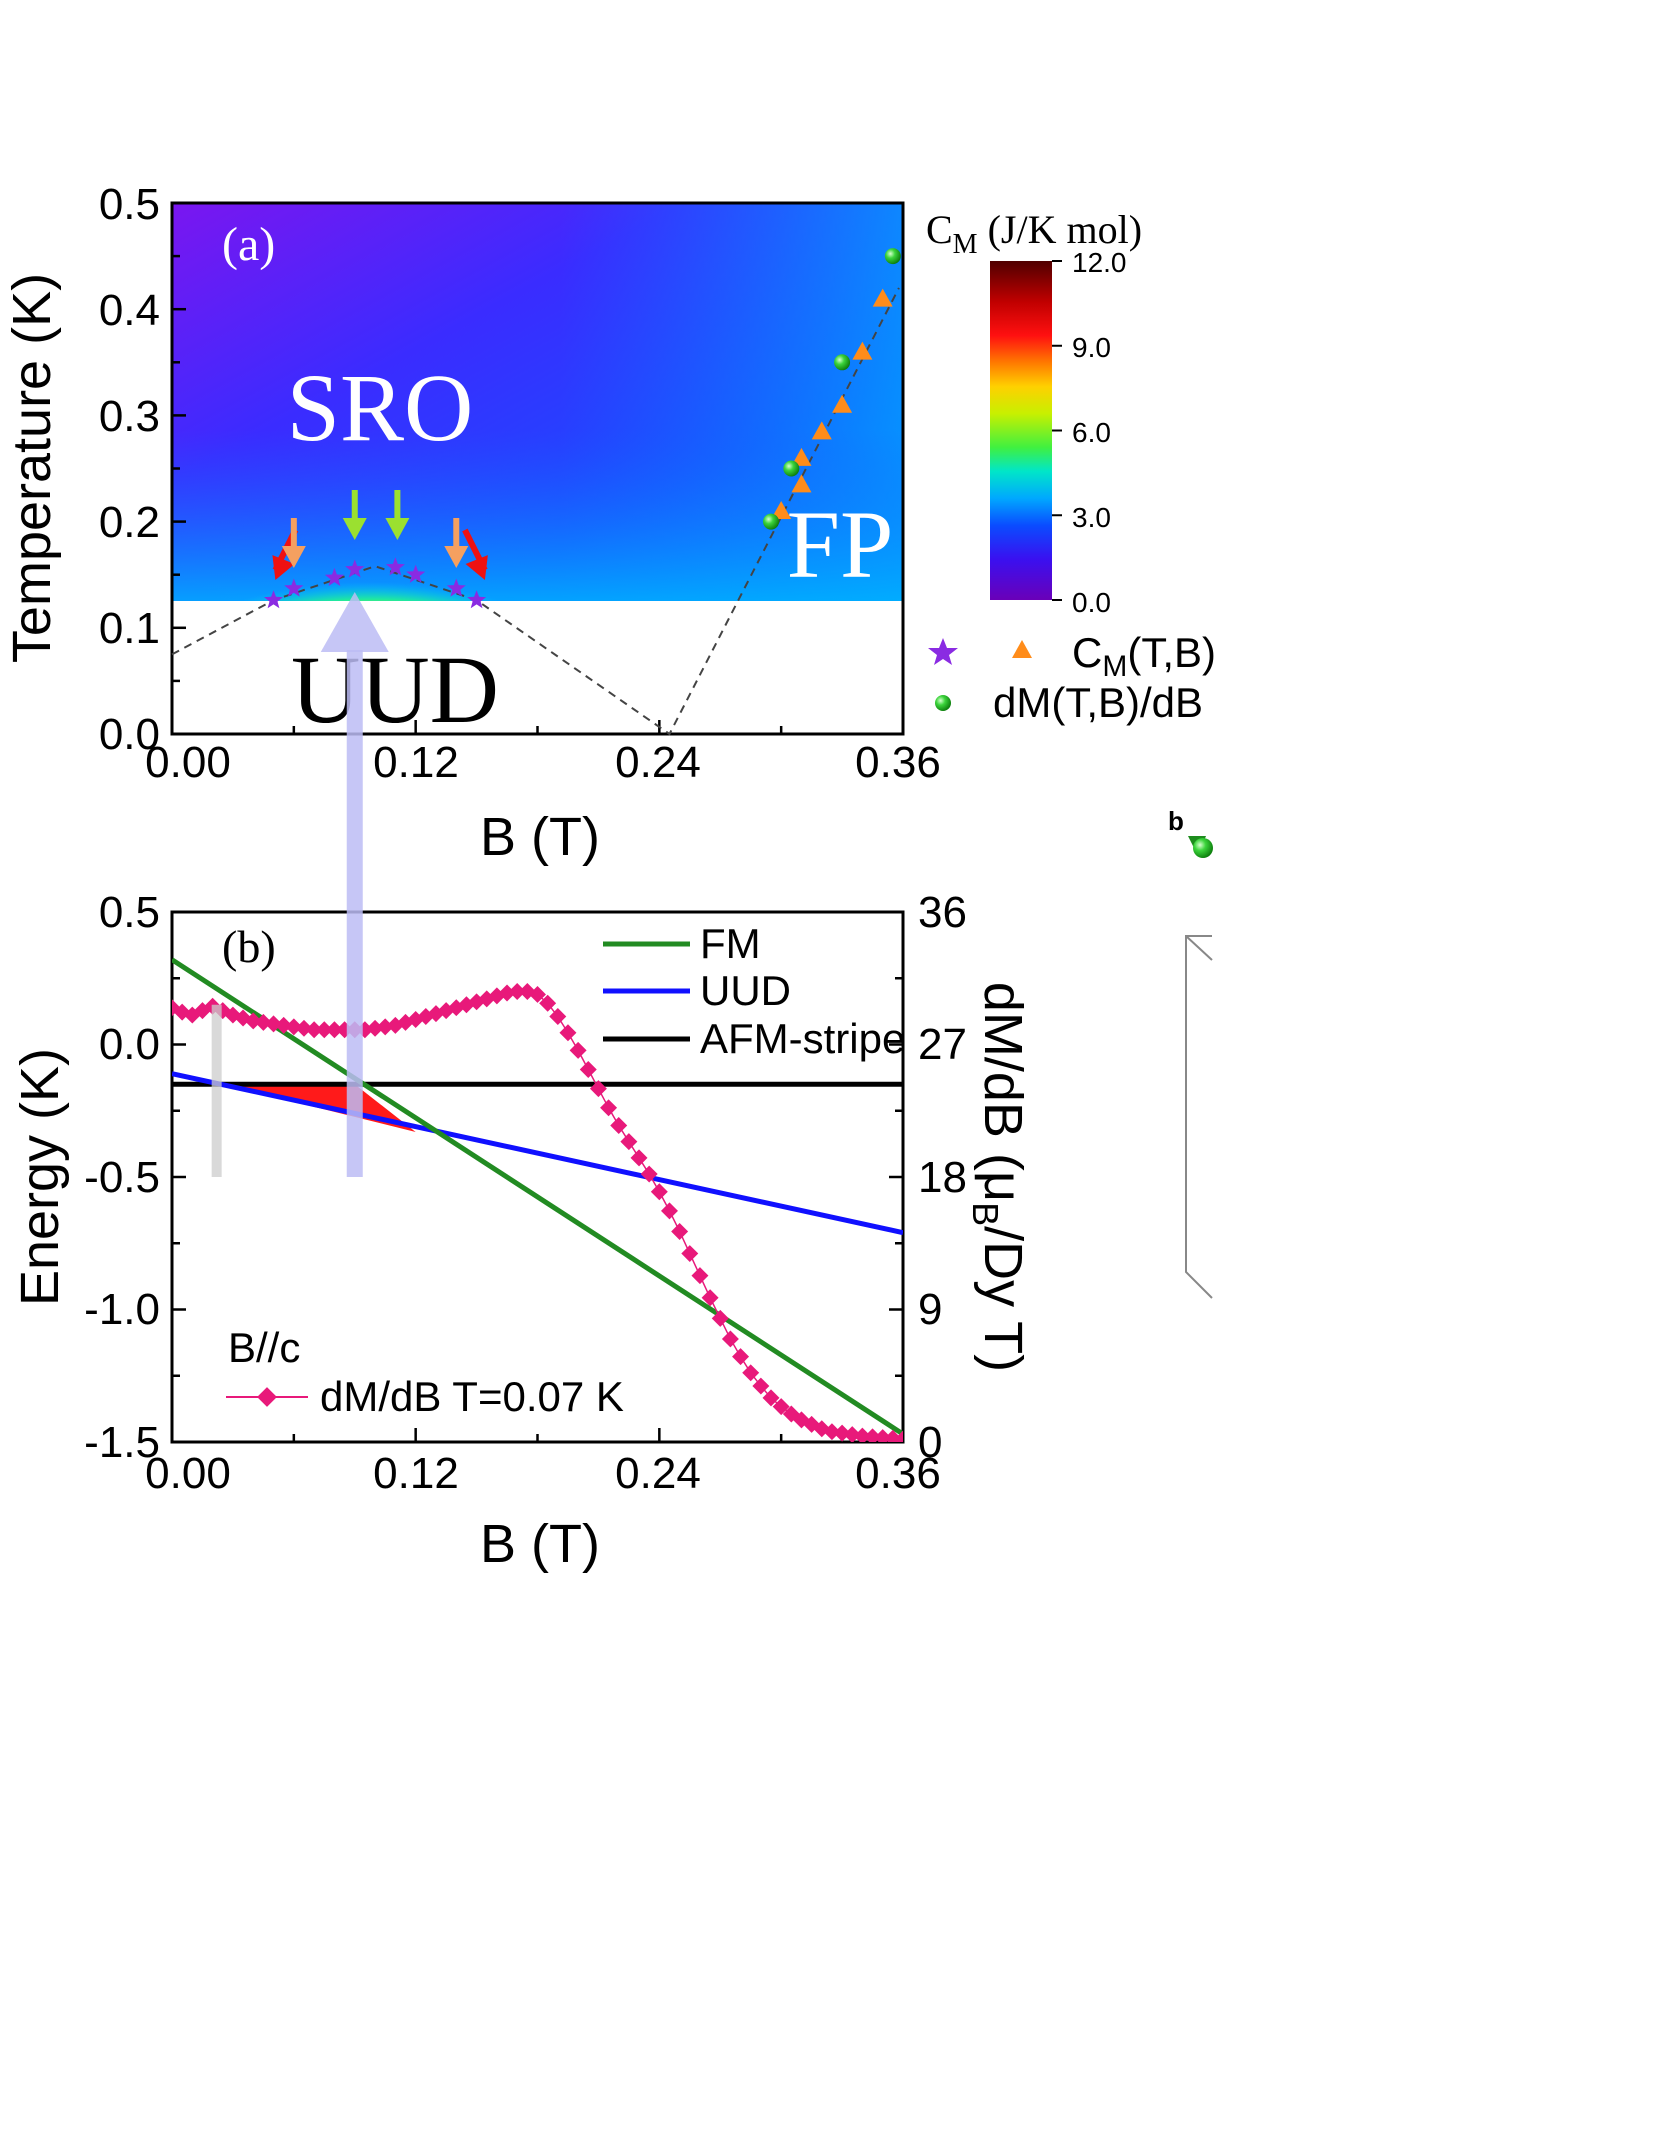 The image size is (1661, 2149). Describe the element at coordinates (802, 1038) in the screenshot. I see `legend-afm-label: AFM-stripe` at that location.